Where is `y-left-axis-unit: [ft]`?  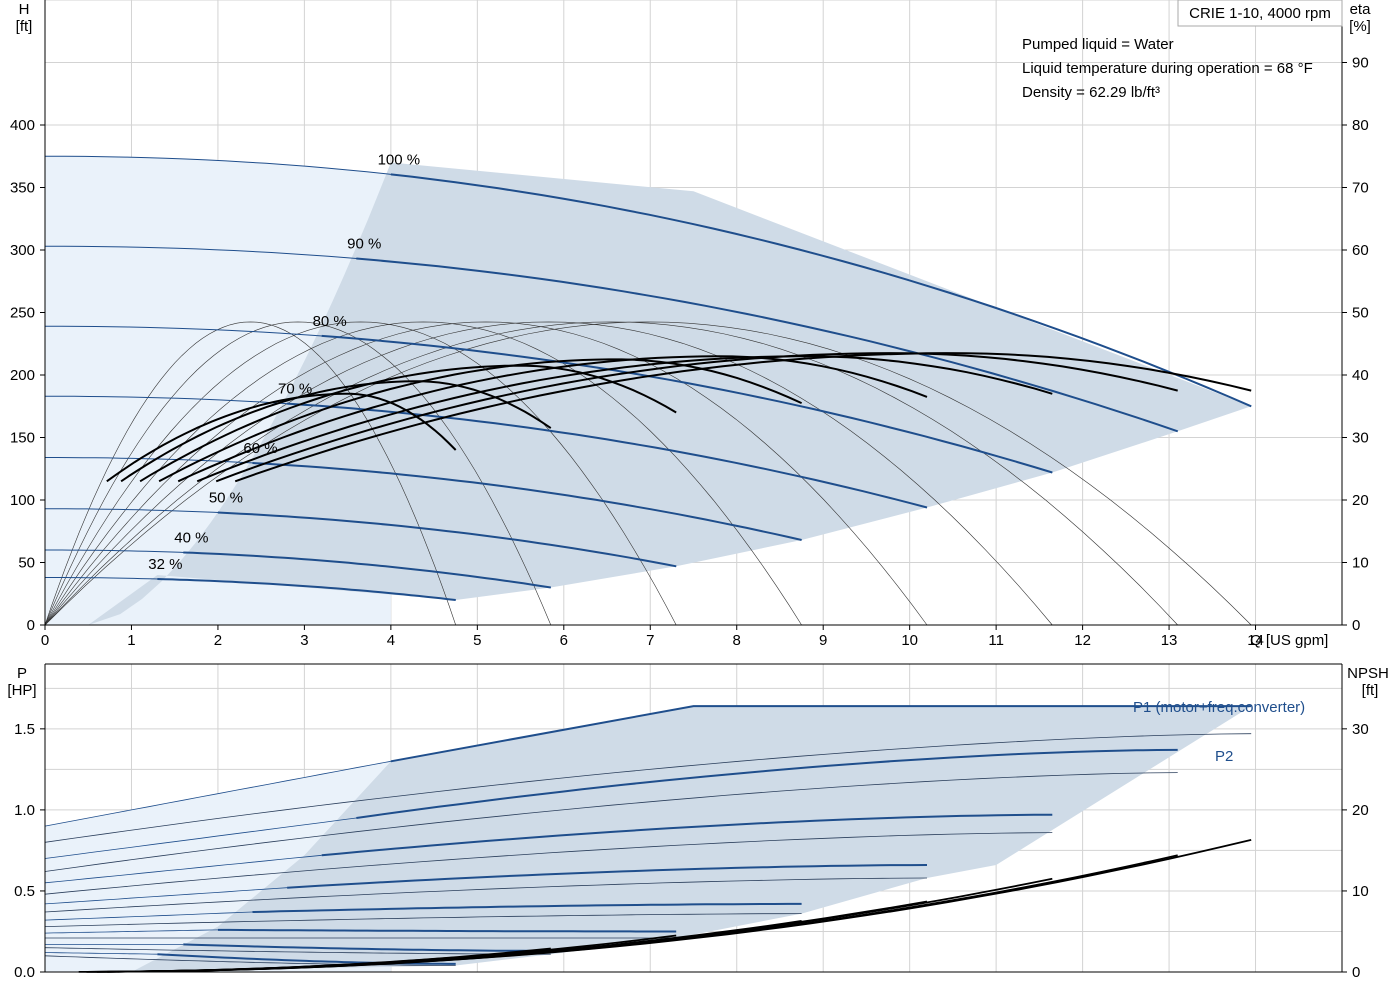
y-left-axis-unit: [ft] is located at coordinates (24, 26).